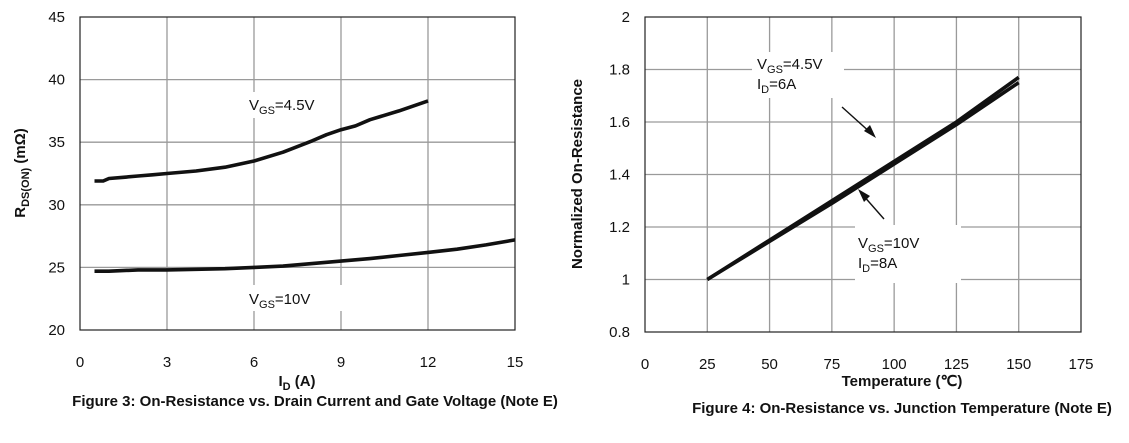  What do you see at coordinates (877, 265) in the screenshot?
I see `chart2-series-label-id-8a: ID=8A` at bounding box center [877, 265].